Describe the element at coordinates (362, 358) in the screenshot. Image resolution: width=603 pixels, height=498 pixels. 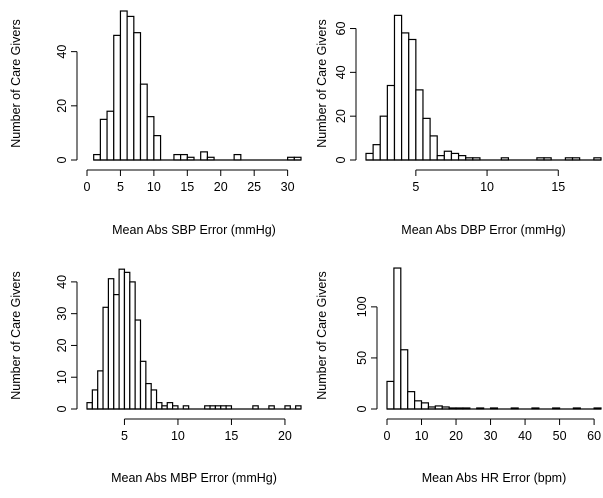
I see `y-tick-label: 50` at that location.